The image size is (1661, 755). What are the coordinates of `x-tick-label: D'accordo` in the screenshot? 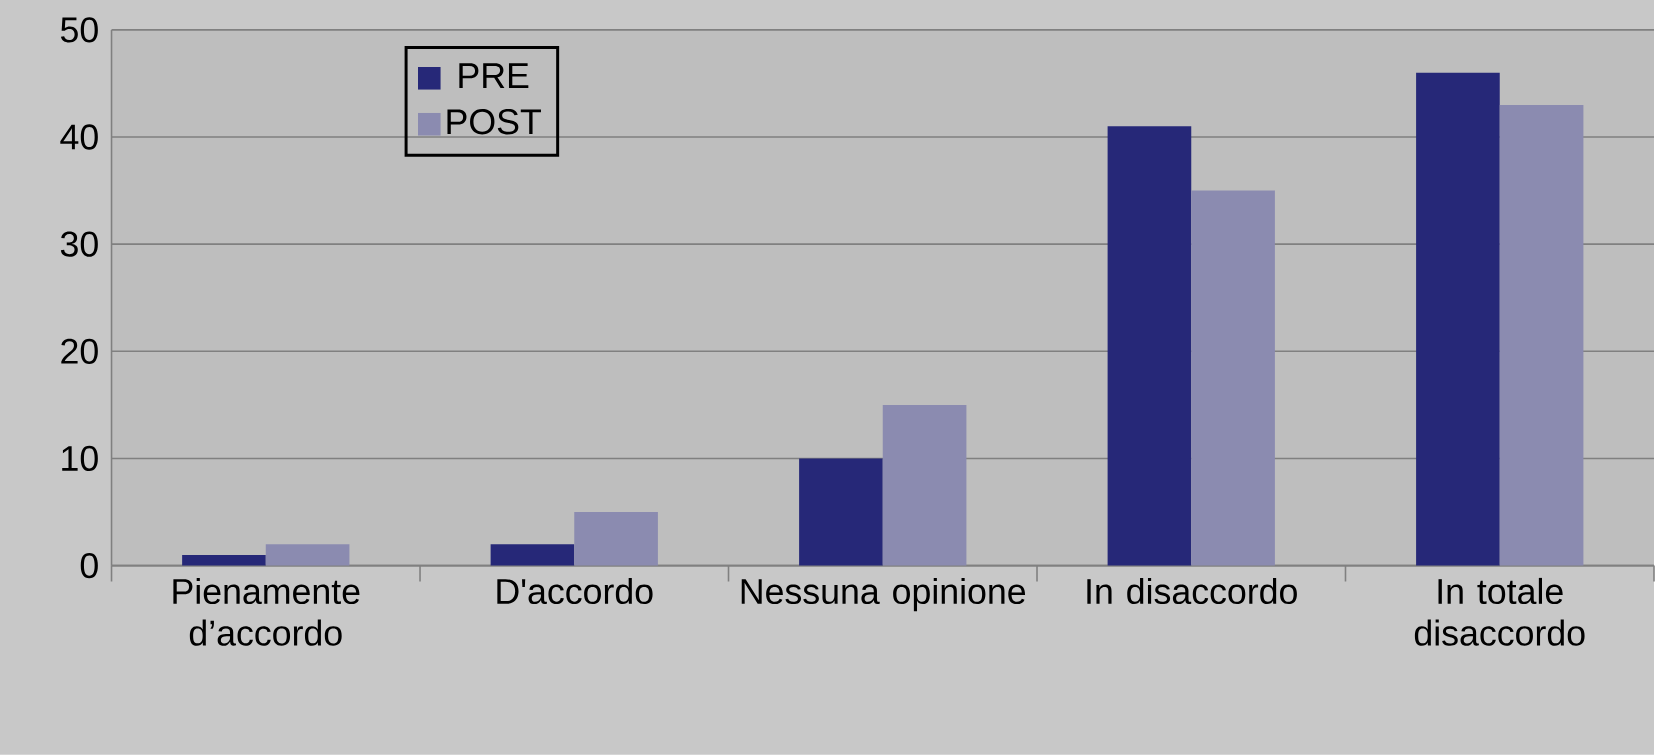 It's located at (575, 591).